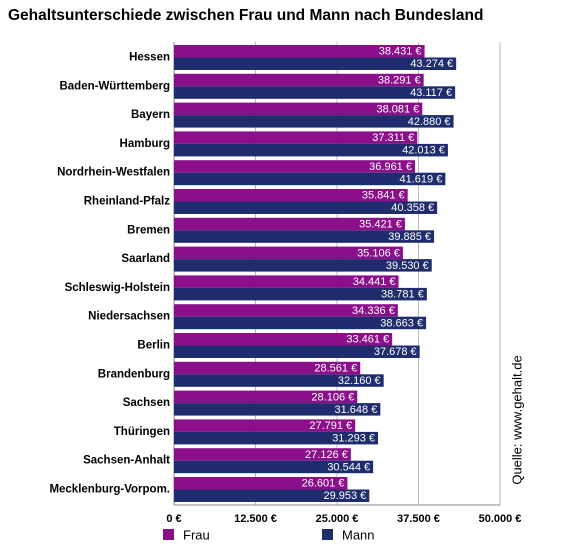 This screenshot has height=551, width=561. What do you see at coordinates (356, 410) in the screenshot?
I see `value-label: 31.648 €` at bounding box center [356, 410].